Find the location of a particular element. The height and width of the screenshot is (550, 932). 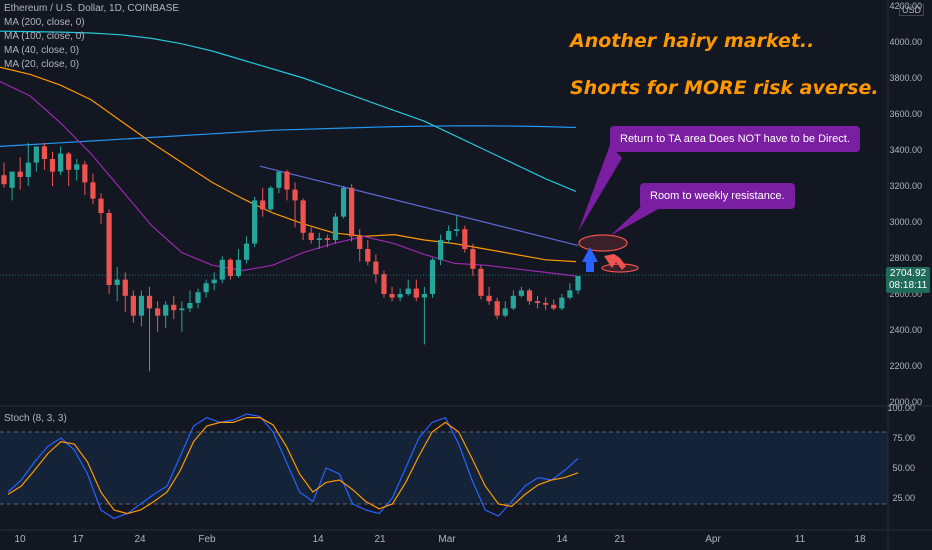

resistance-trendline is located at coordinates (419, 205).